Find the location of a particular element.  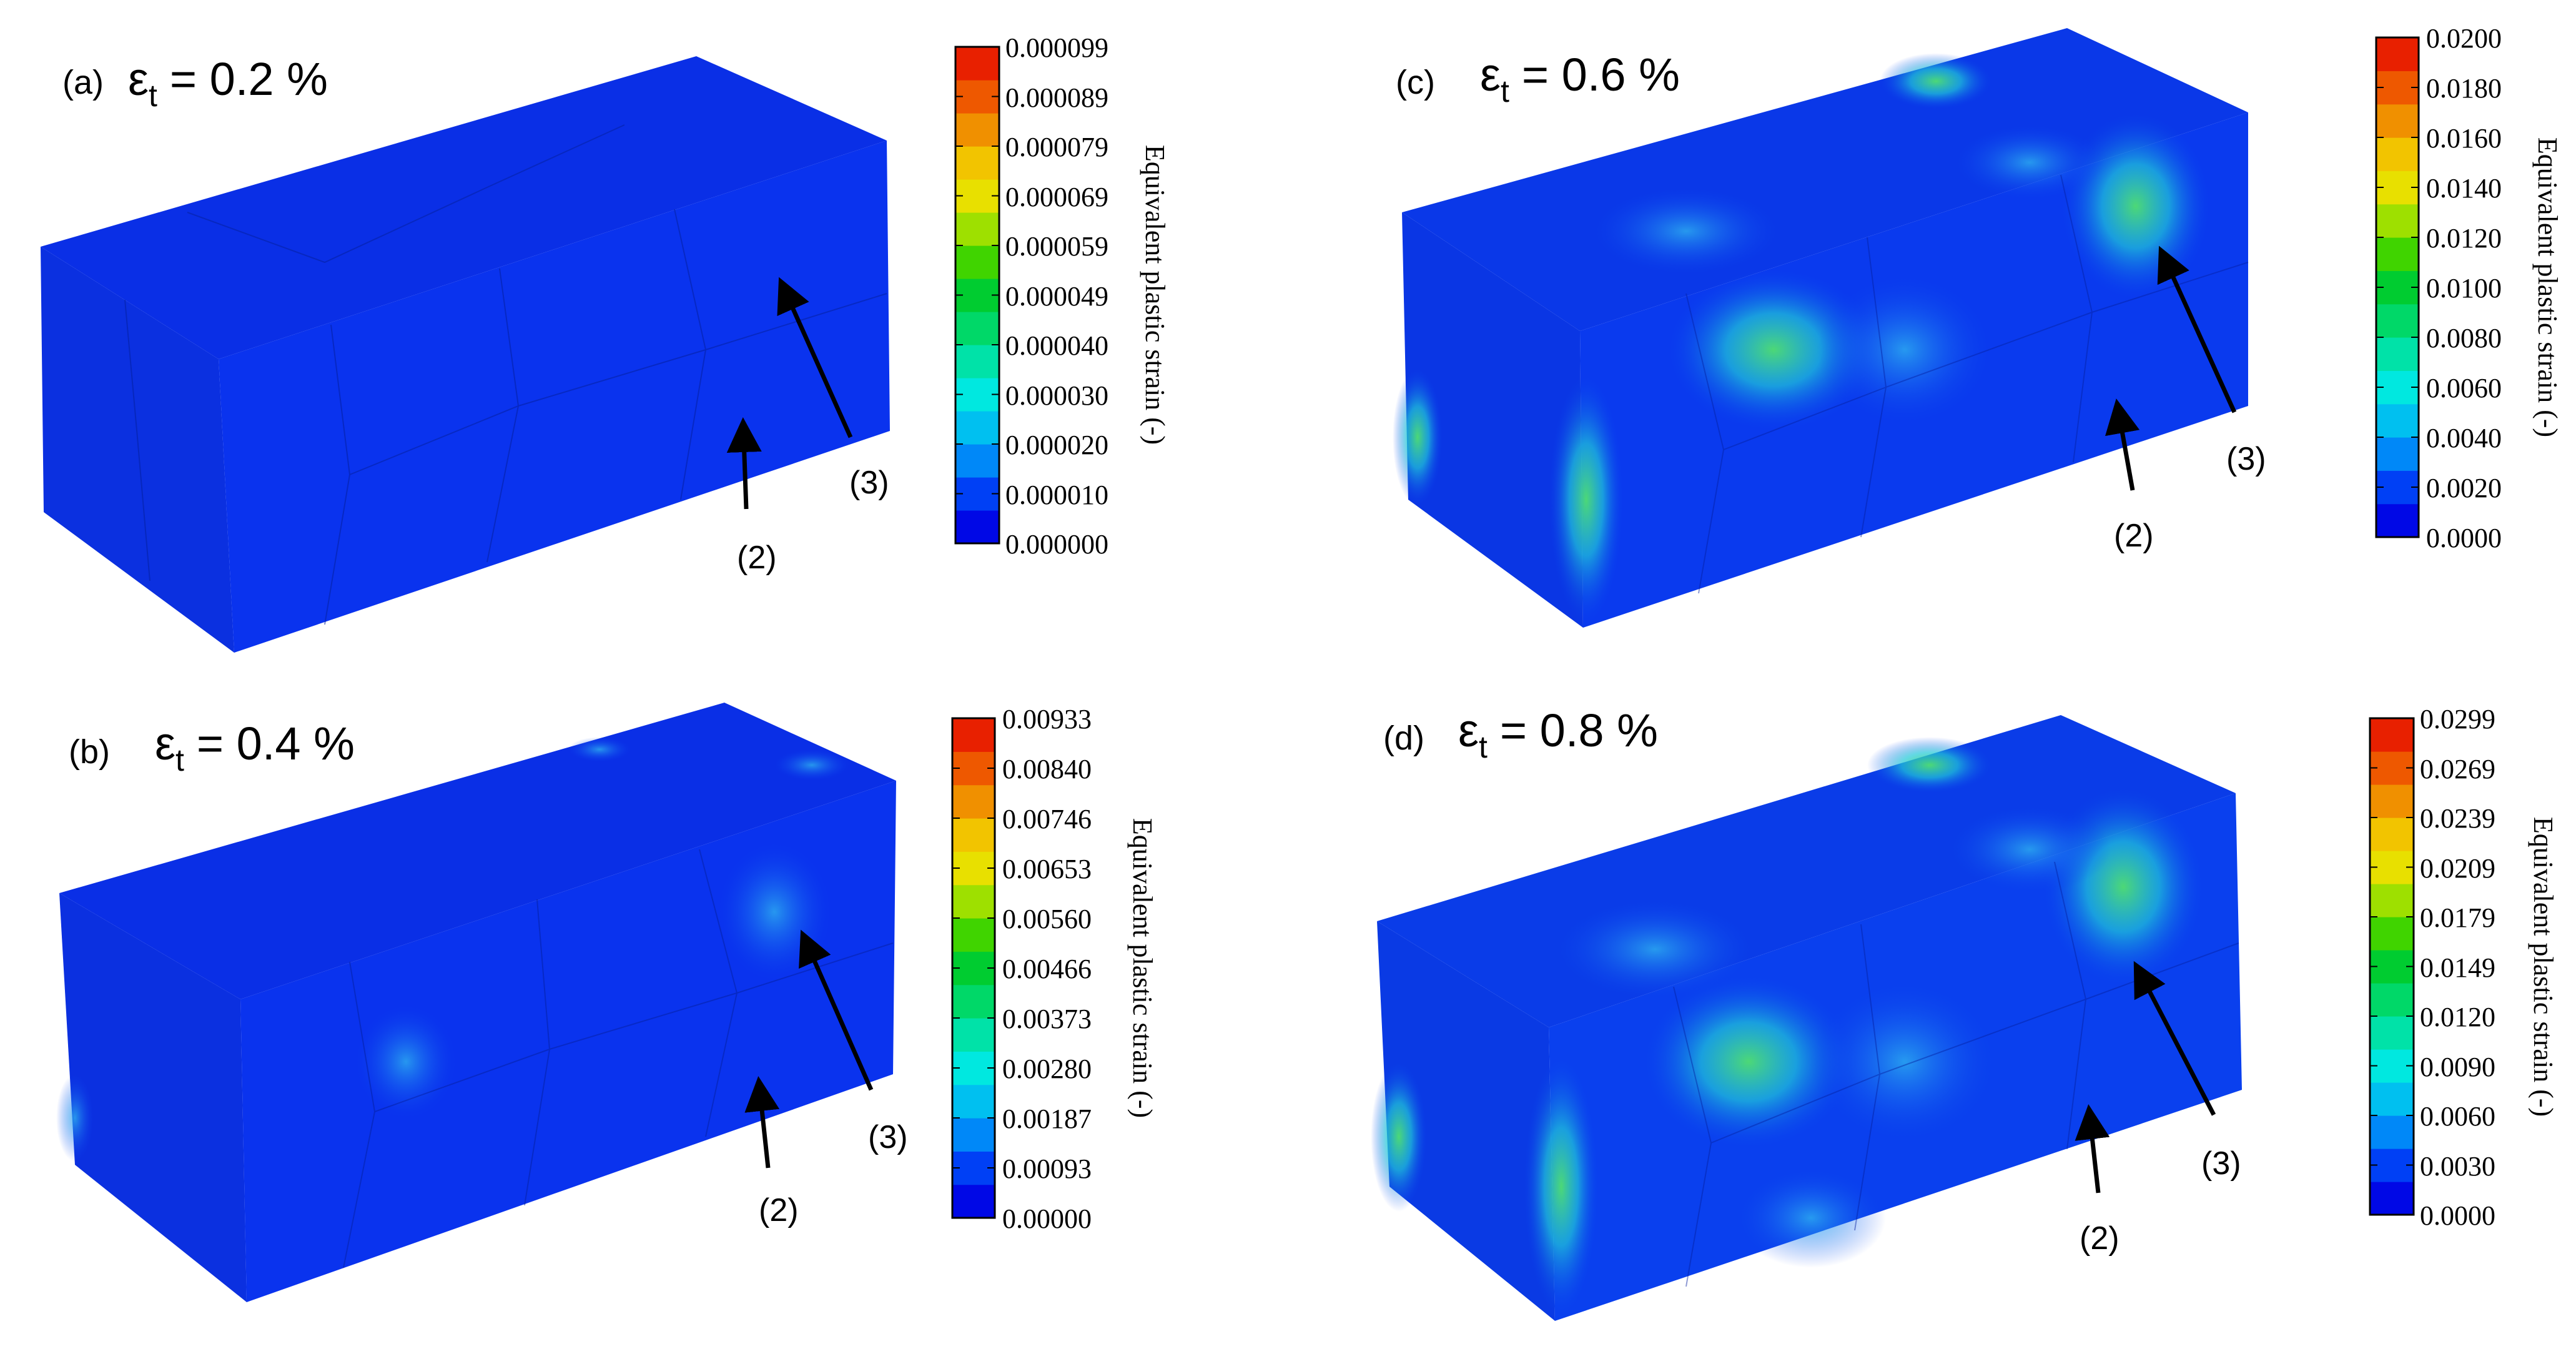

tick-label: 0.0080 is located at coordinates (2464, 338).